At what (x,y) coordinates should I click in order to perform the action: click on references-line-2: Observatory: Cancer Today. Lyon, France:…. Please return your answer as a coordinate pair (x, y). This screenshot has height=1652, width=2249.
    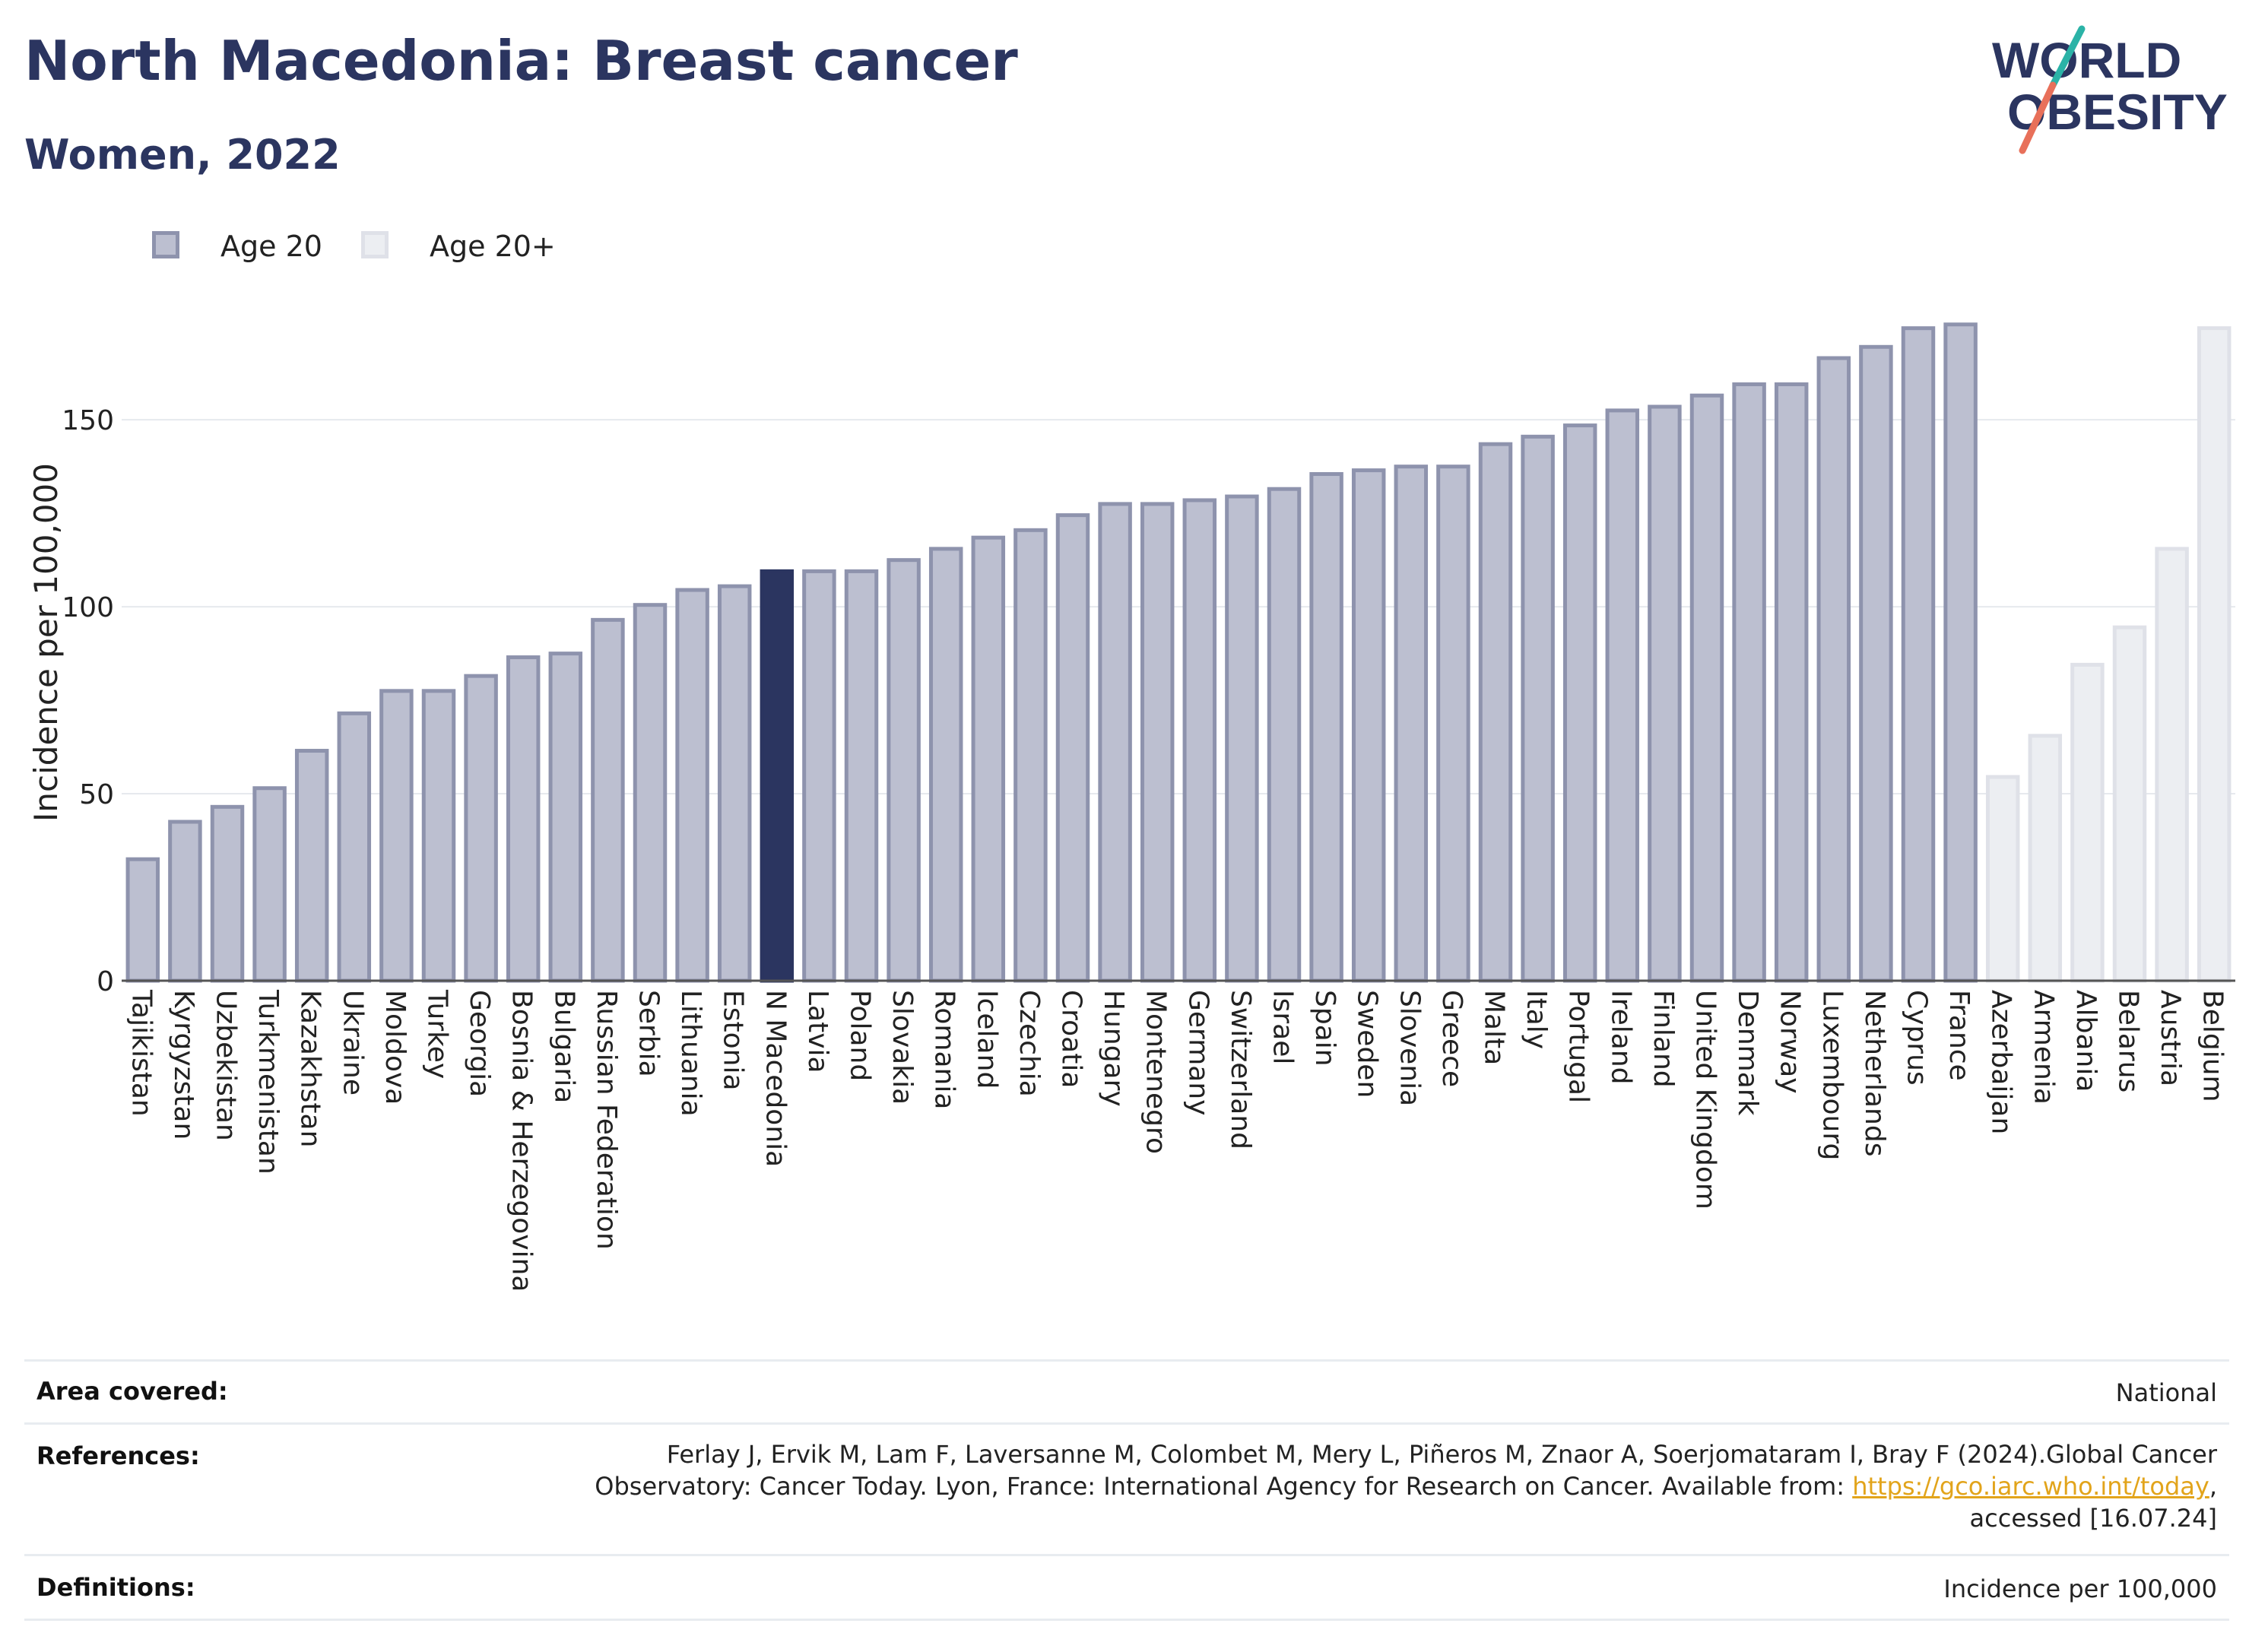
    Looking at the image, I should click on (1406, 1486).